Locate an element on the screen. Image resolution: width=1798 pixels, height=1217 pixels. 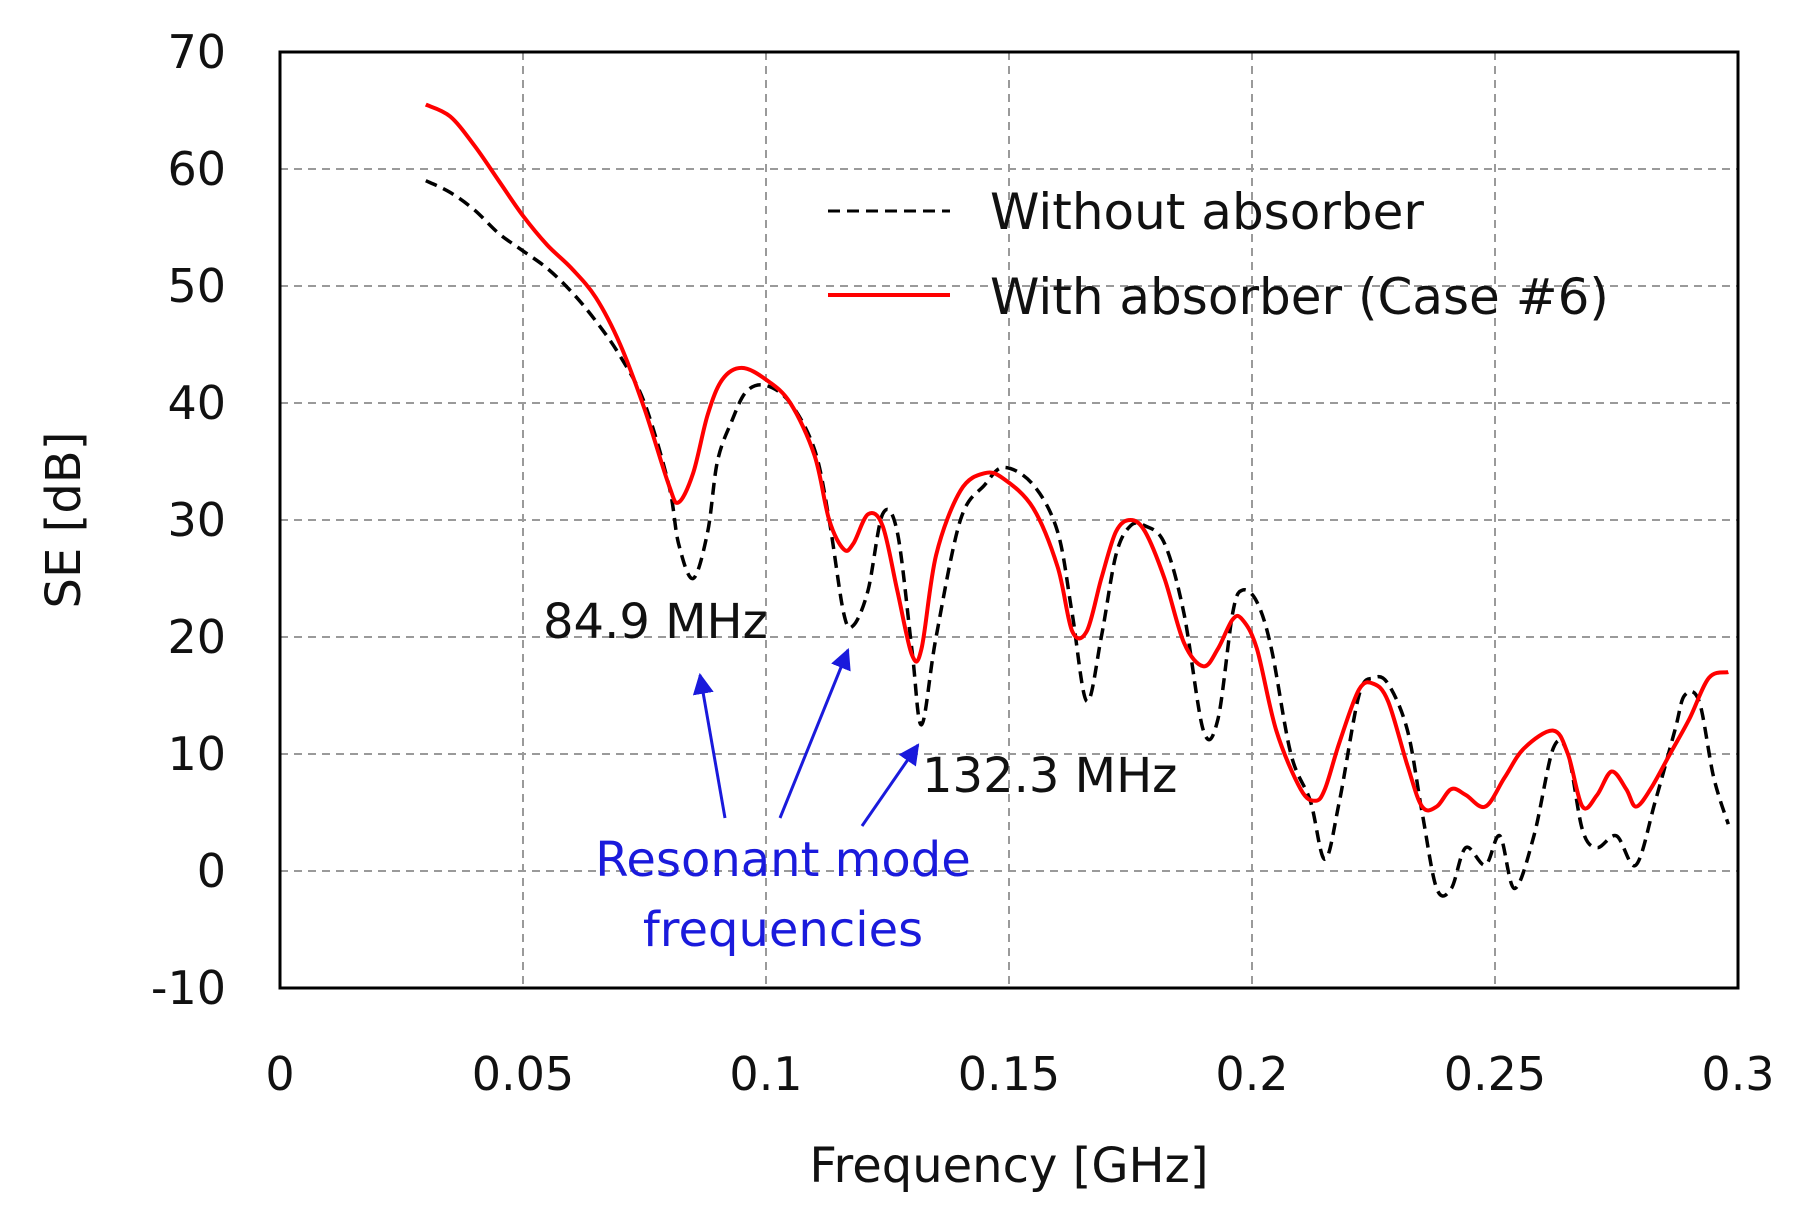
y-tick-label: 0 is located at coordinates (211, 871).